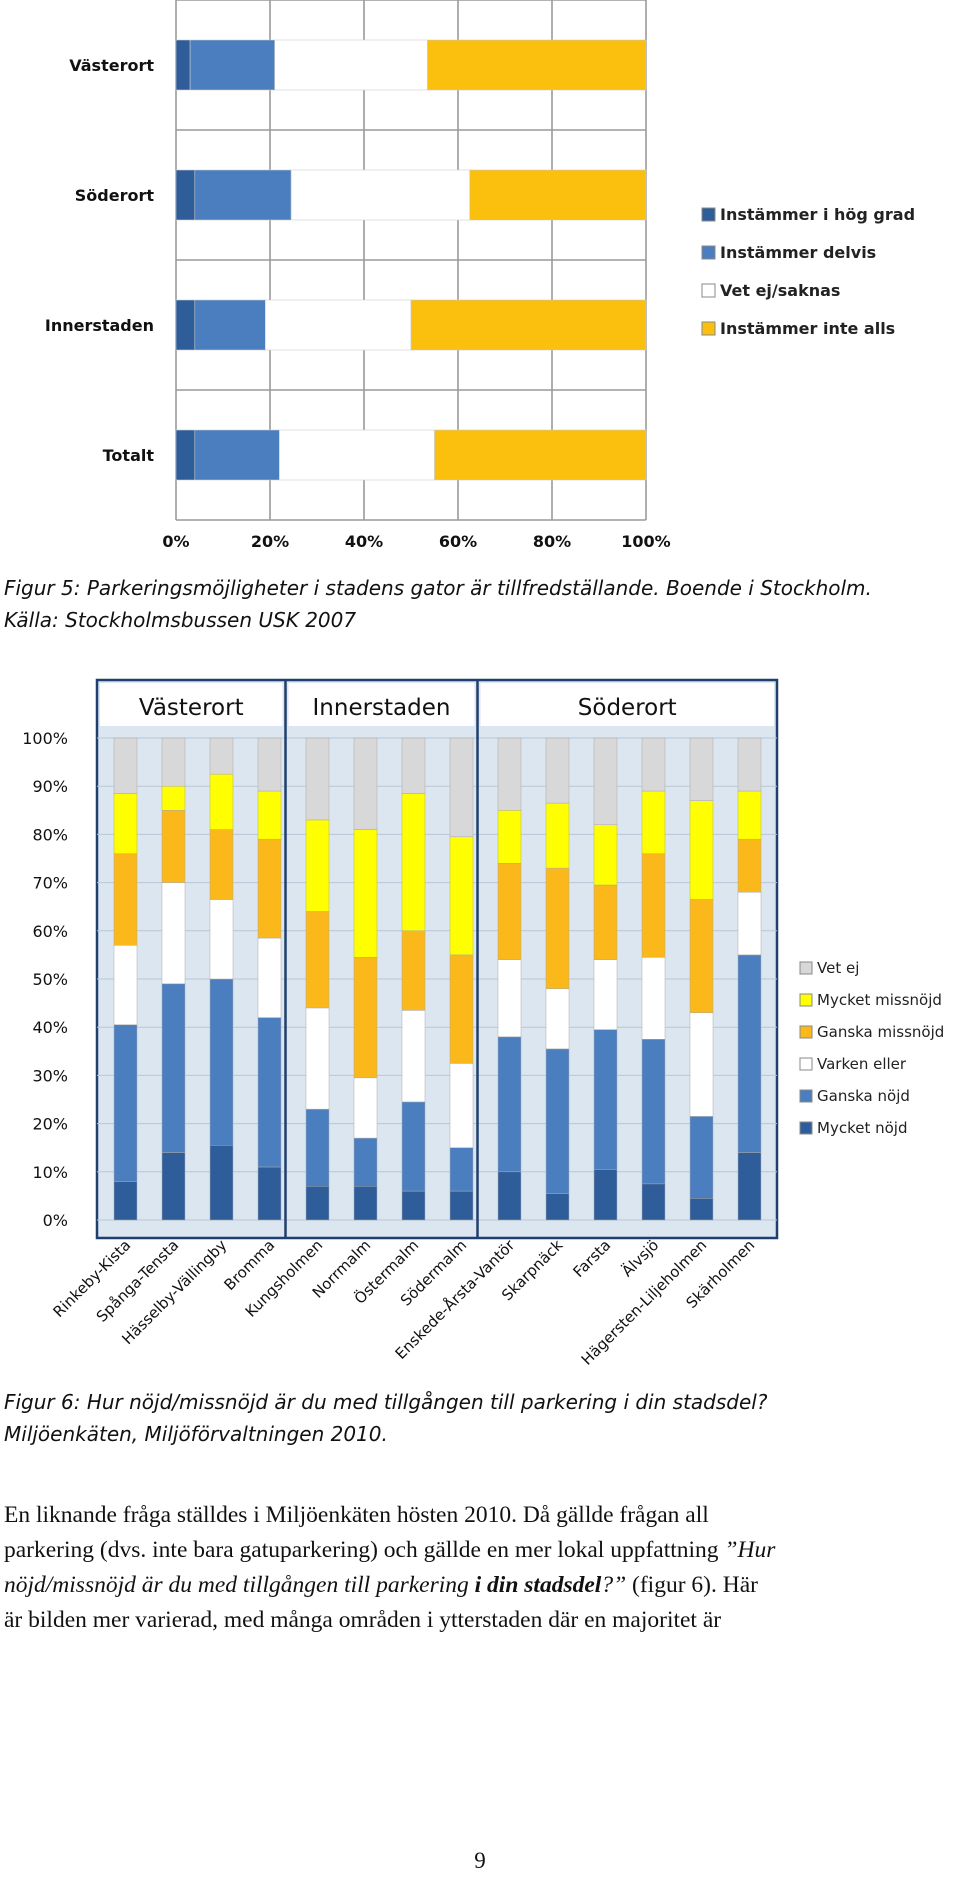 The height and width of the screenshot is (1878, 960). Describe the element at coordinates (221, 939) in the screenshot. I see `fig6-bar-hasselby-vallingby-varken-eller` at that location.